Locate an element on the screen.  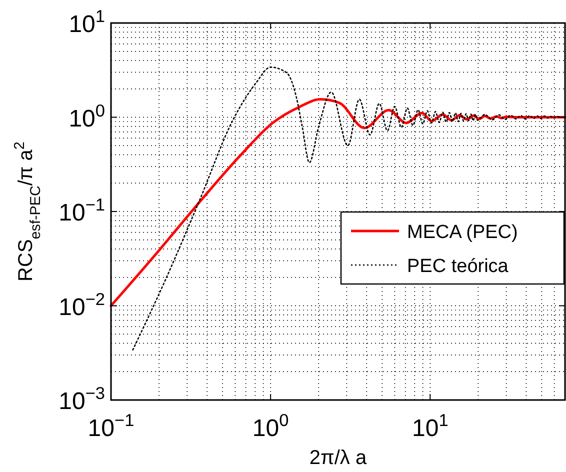
legend-label: MECA (PEC) is located at coordinates (462, 232).